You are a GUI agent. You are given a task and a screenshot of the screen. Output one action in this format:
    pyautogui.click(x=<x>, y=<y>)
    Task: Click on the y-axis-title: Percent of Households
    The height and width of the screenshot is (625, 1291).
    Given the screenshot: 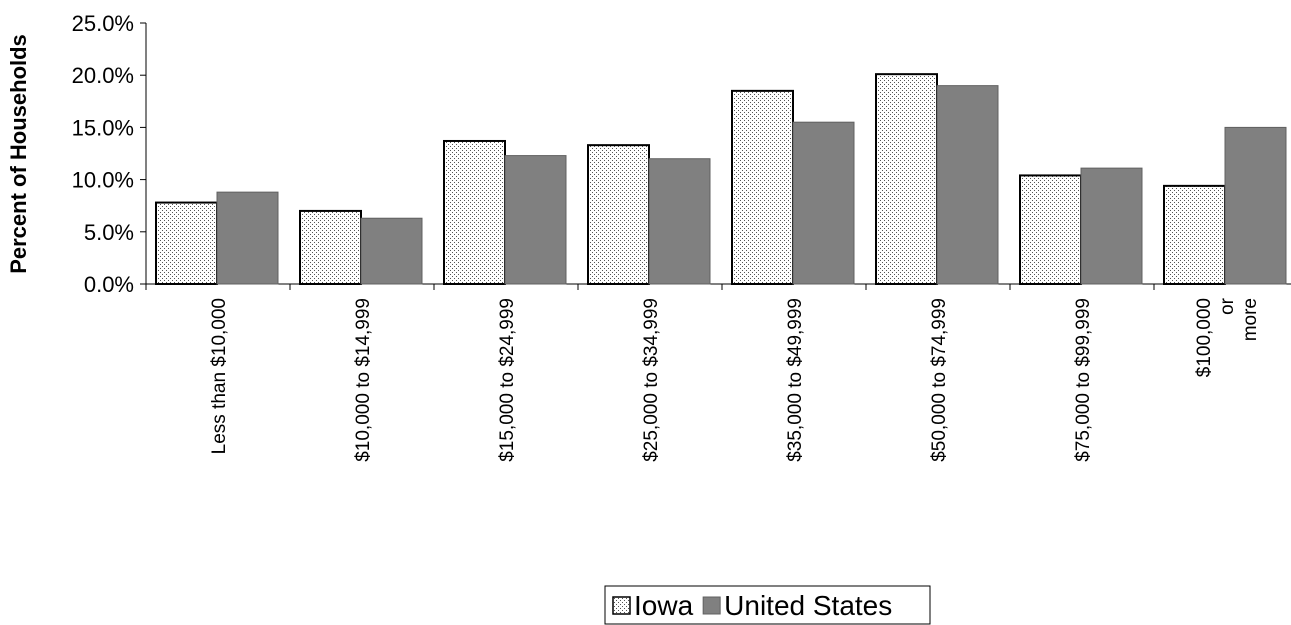 What is the action you would take?
    pyautogui.click(x=18, y=154)
    